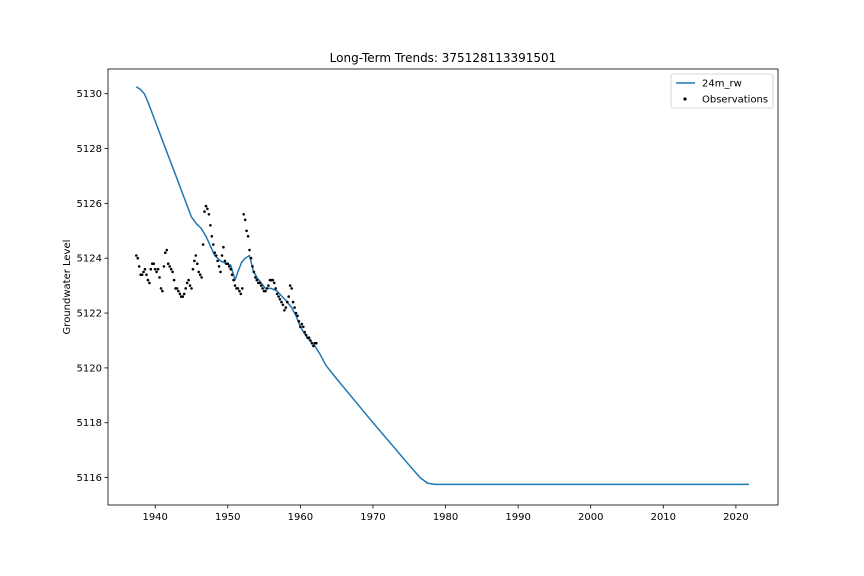 The image size is (864, 576). Describe the element at coordinates (92, 286) in the screenshot. I see `y-axis: 5116 5118 5120 5122 5124 5126 5128 5130` at that location.